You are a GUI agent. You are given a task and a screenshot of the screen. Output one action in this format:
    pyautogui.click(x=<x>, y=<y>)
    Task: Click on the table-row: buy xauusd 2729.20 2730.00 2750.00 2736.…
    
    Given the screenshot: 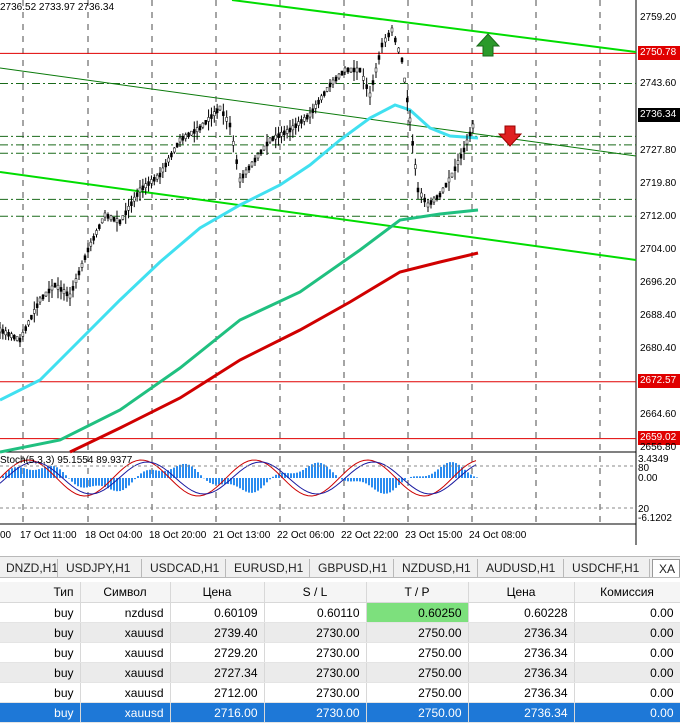 What is the action you would take?
    pyautogui.click(x=340, y=652)
    